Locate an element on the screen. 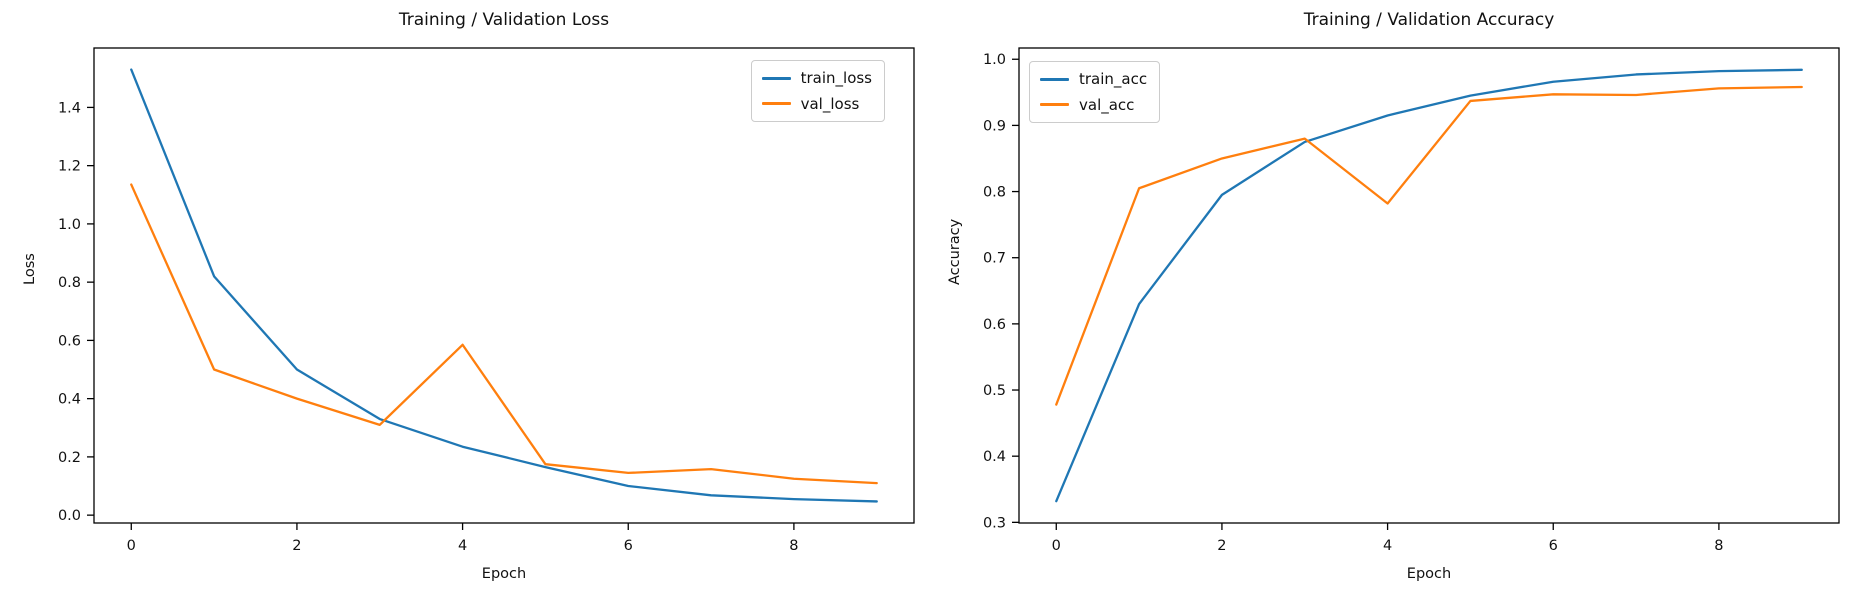 Image resolution: width=1850 pixels, height=606 pixels. accuracy-chart-title: Training / Validation Accuracy is located at coordinates (1429, 20).